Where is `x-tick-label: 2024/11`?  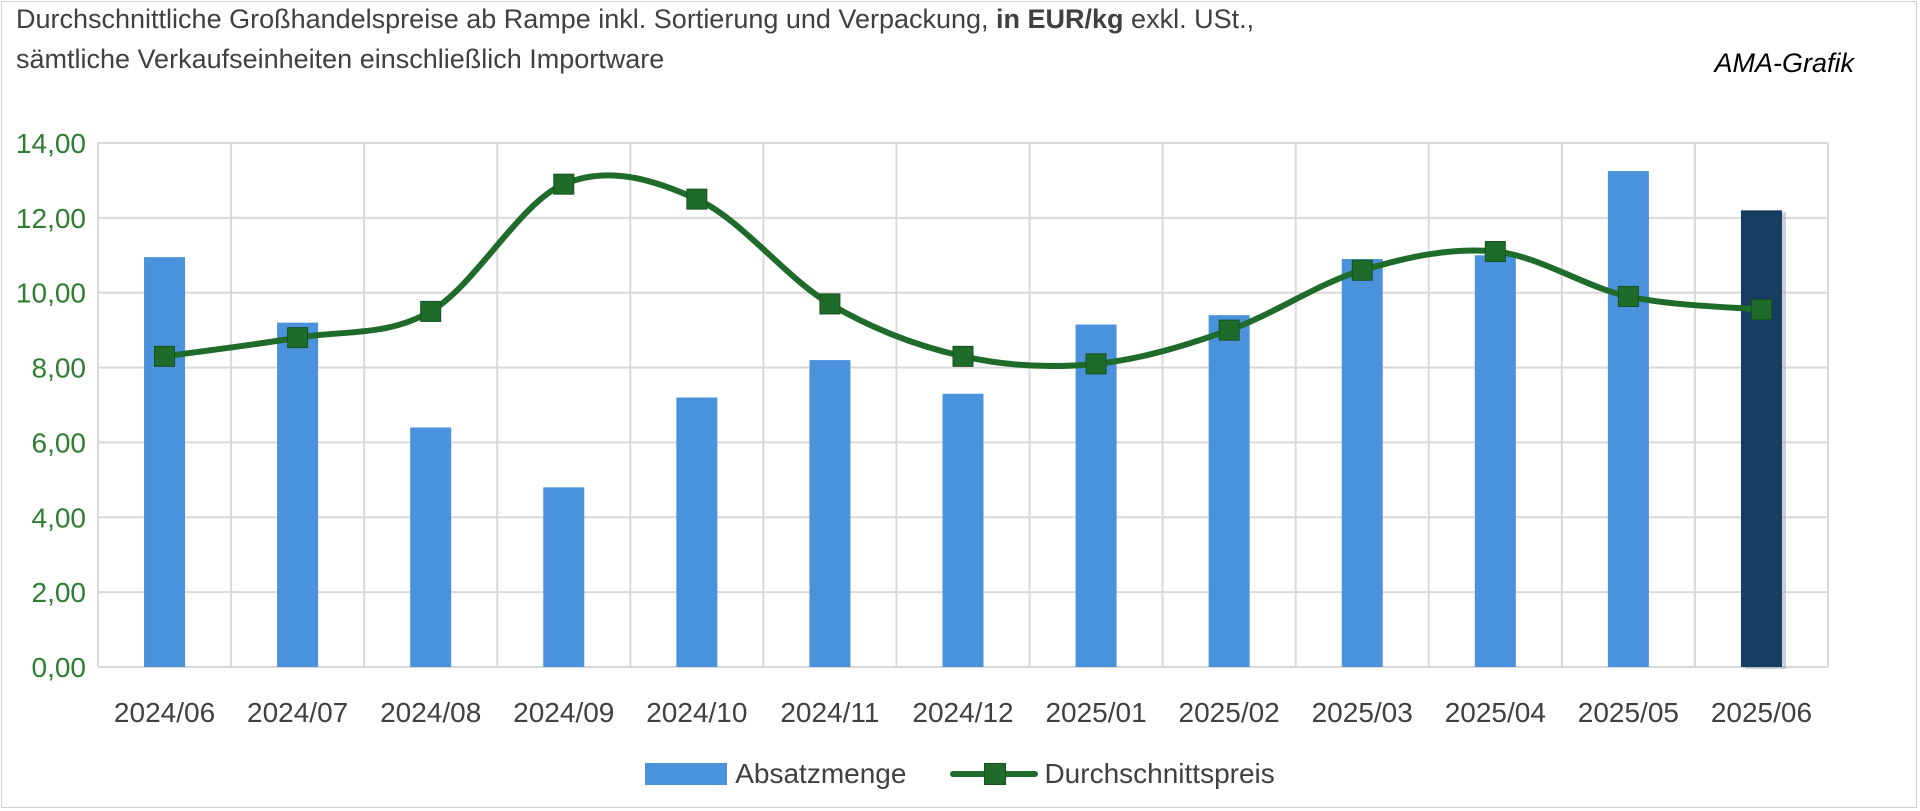
x-tick-label: 2024/11 is located at coordinates (829, 712).